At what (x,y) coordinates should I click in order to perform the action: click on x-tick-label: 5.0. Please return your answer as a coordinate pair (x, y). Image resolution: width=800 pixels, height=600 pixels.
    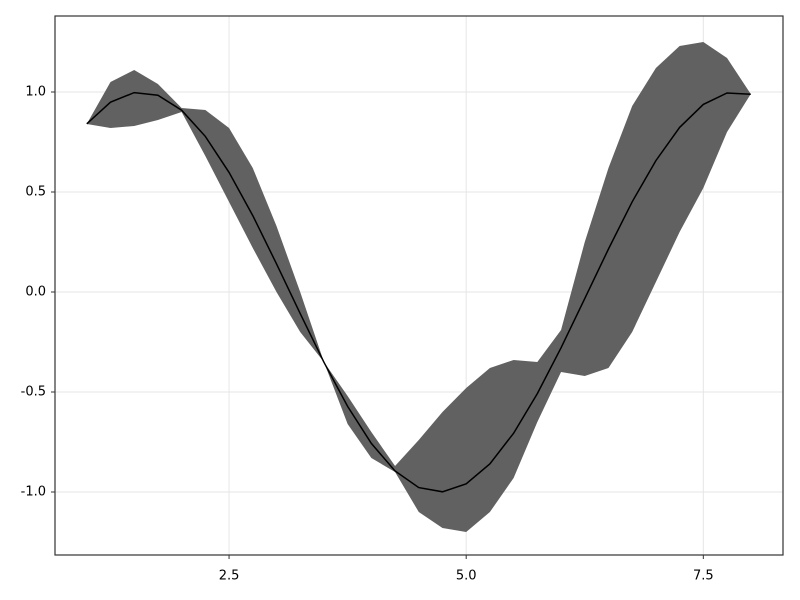
    Looking at the image, I should click on (466, 576).